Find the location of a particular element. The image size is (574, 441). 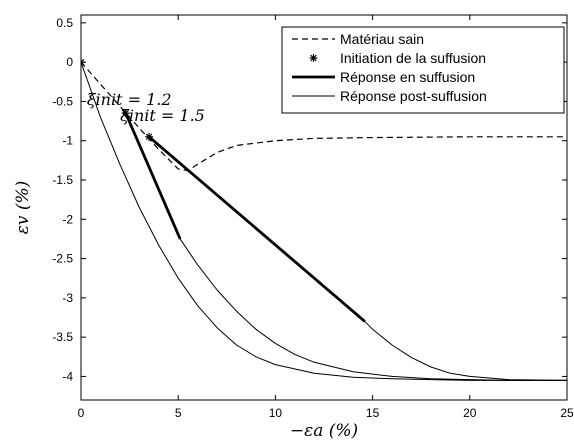

x-tick-label: 10 is located at coordinates (276, 413).